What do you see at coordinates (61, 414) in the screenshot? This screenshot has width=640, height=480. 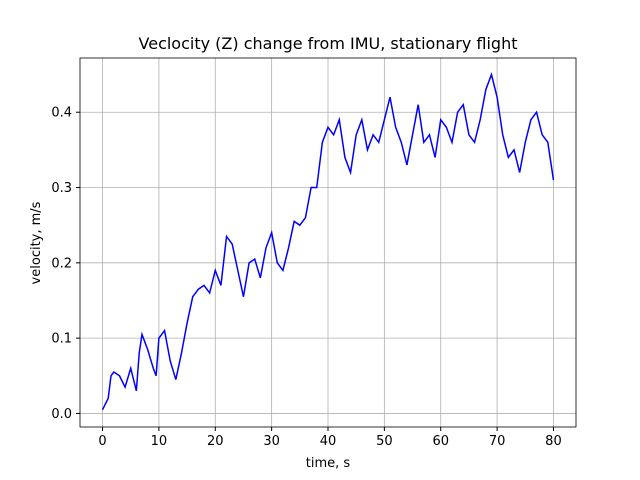 I see `y-tick-label: 0.0` at bounding box center [61, 414].